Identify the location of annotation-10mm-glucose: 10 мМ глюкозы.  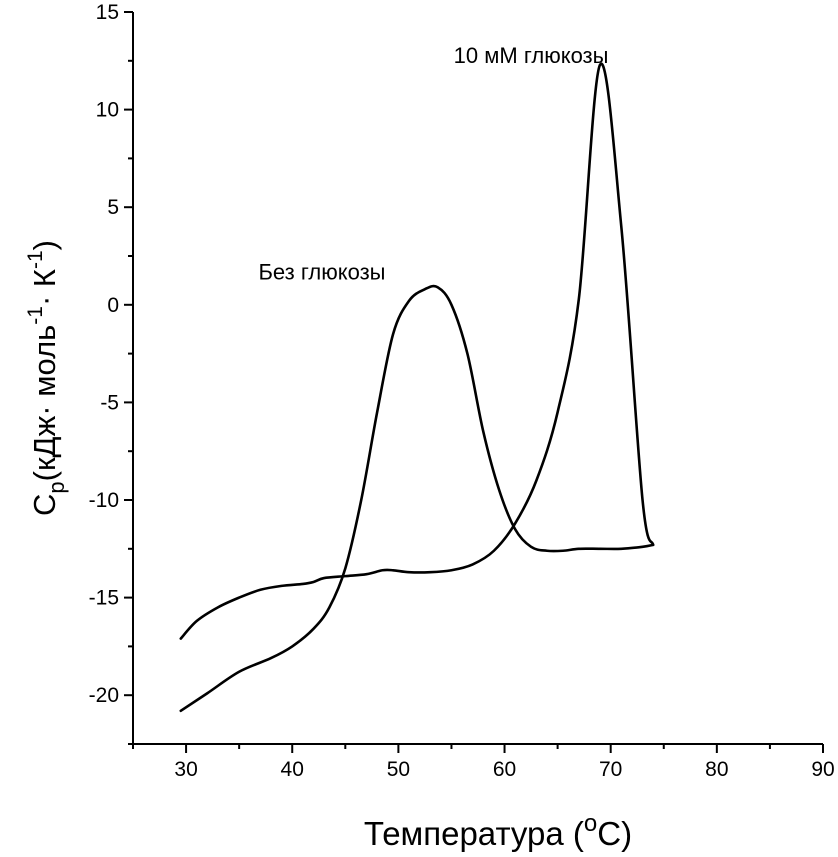
(531, 55).